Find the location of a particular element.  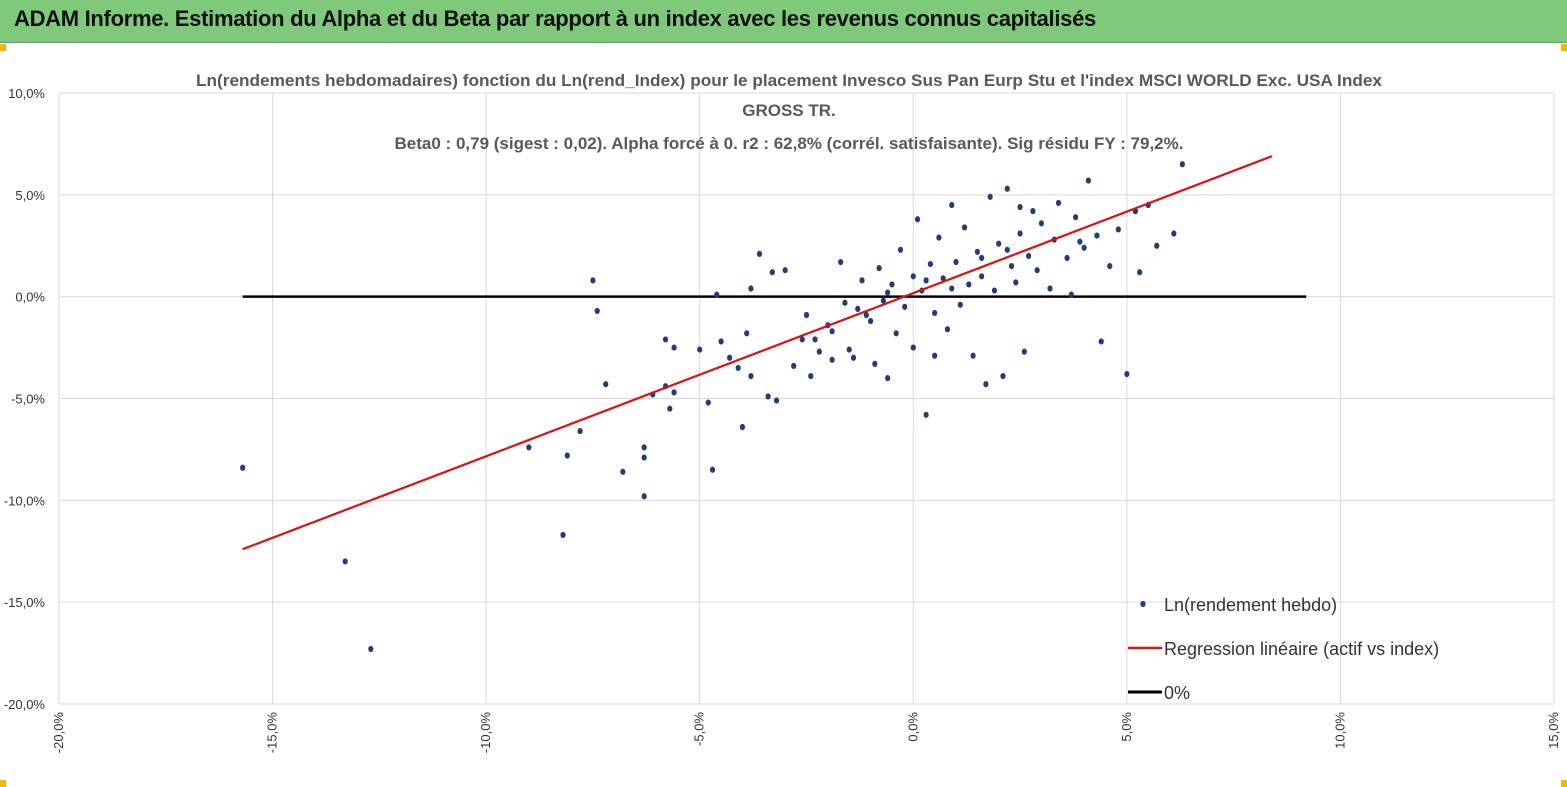

x-tick-label: 15,0% is located at coordinates (1553, 730).